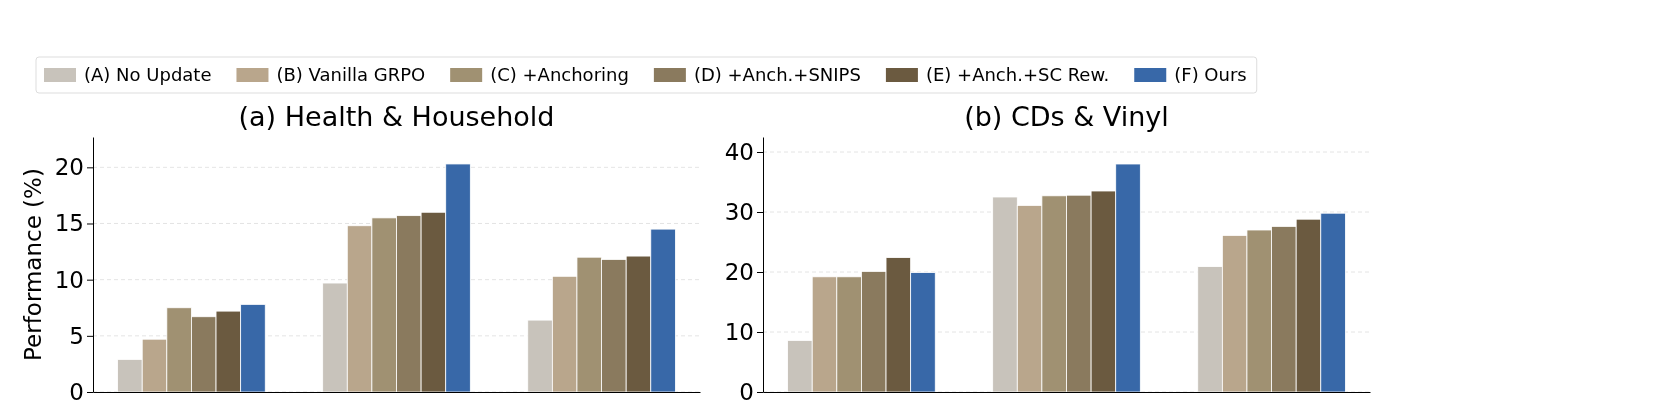 This screenshot has height=420, width=1680. What do you see at coordinates (33, 264) in the screenshot?
I see `y-axis-title: Performance (%)` at bounding box center [33, 264].